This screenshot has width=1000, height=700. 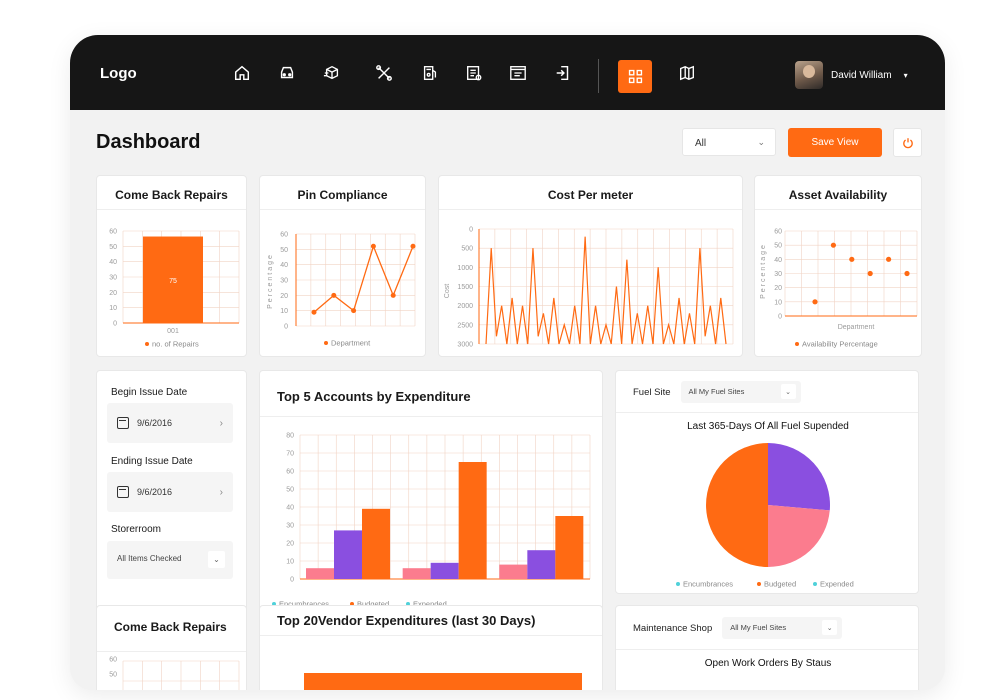 I want to click on bar, so click(x=173, y=279).